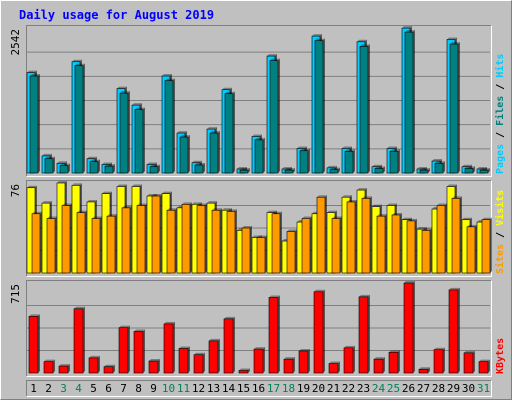  Describe the element at coordinates (249, 170) in the screenshot. I see `bar-files-15-side` at that location.